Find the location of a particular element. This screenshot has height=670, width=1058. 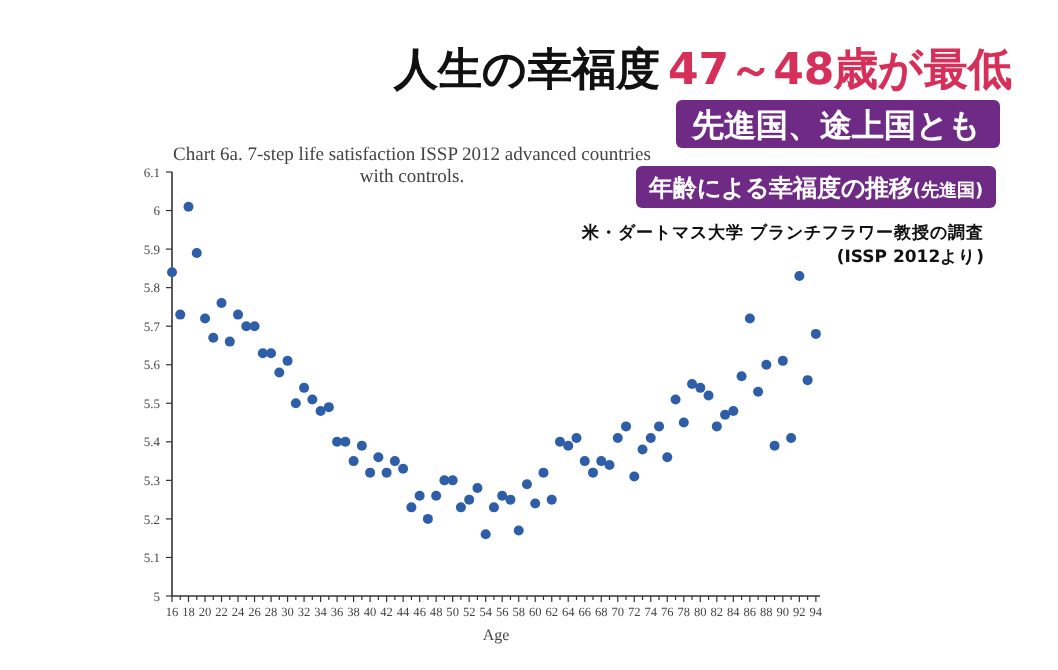

annotation: 米・ダートマス大学 ブランチフラワー教授の調査 is located at coordinates (782, 233).